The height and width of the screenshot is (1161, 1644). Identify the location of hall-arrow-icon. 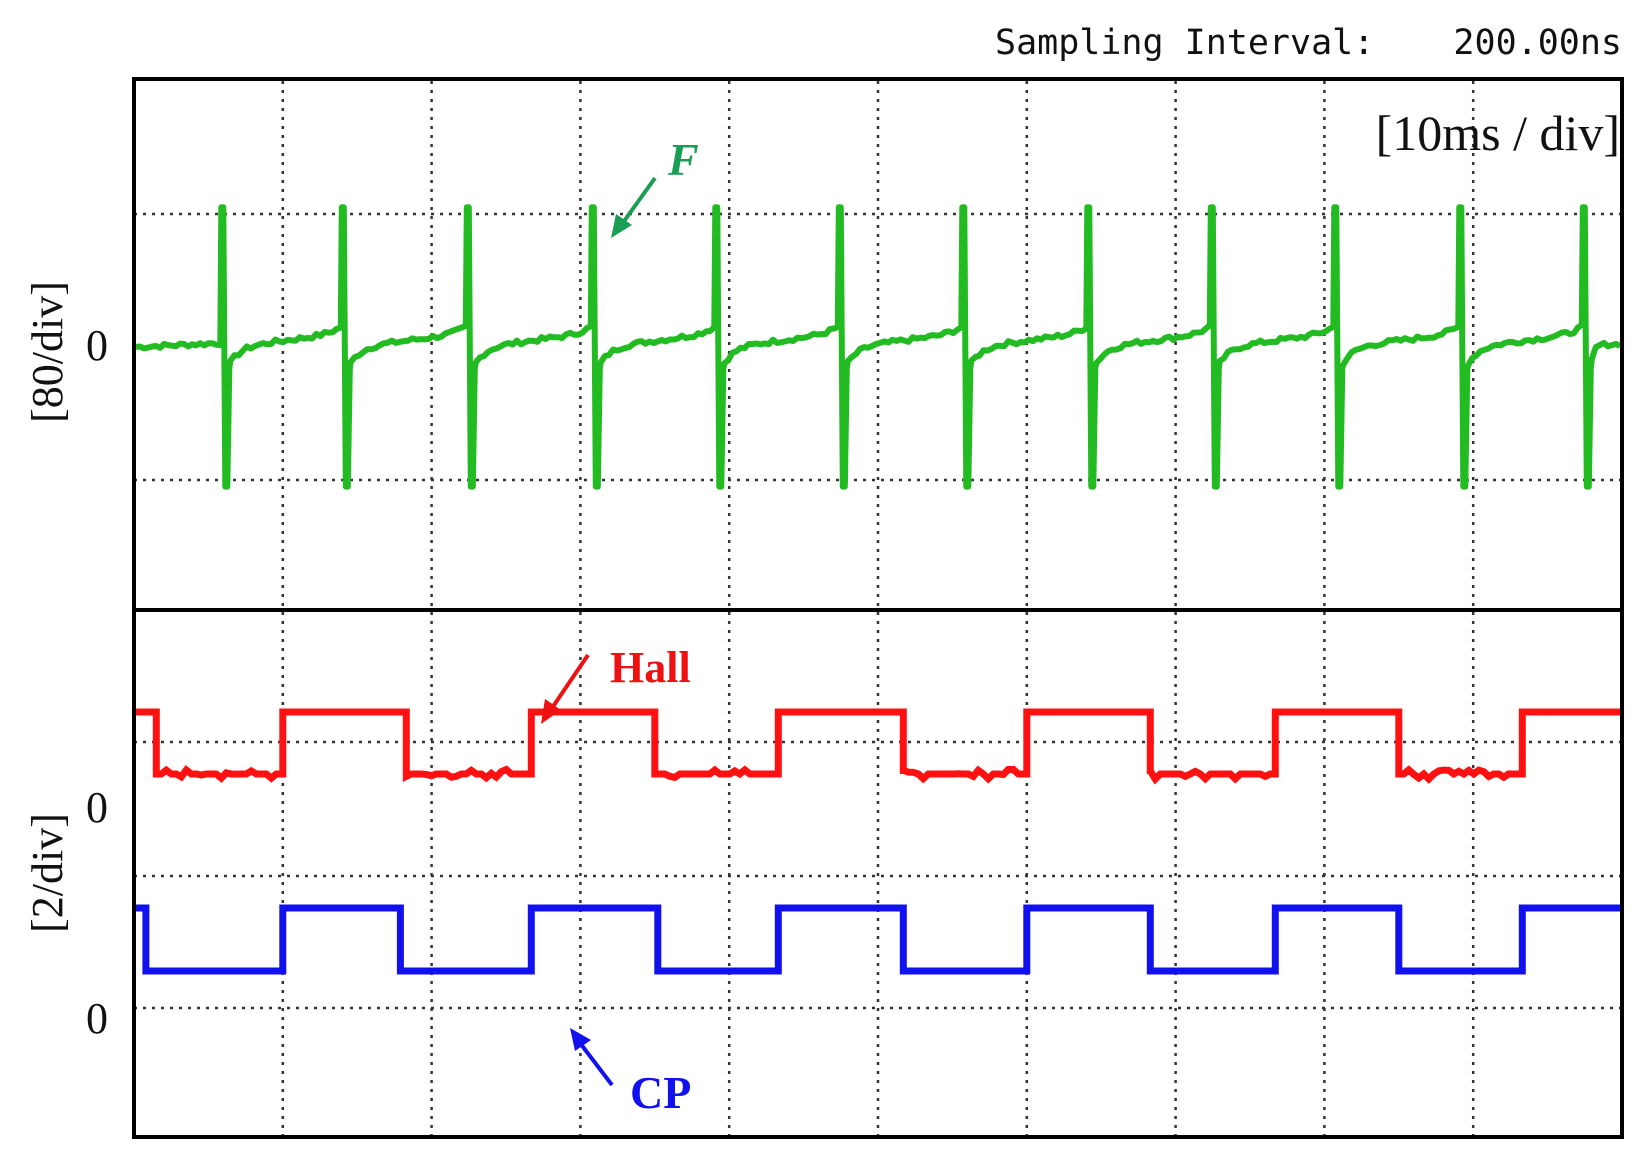
(565, 688).